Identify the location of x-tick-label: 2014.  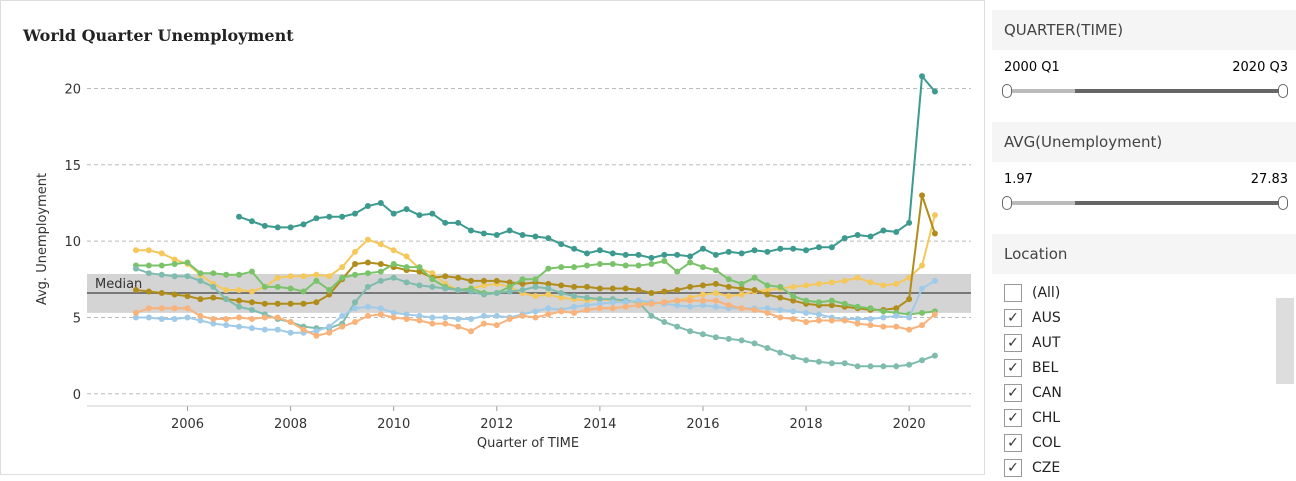
(599, 424).